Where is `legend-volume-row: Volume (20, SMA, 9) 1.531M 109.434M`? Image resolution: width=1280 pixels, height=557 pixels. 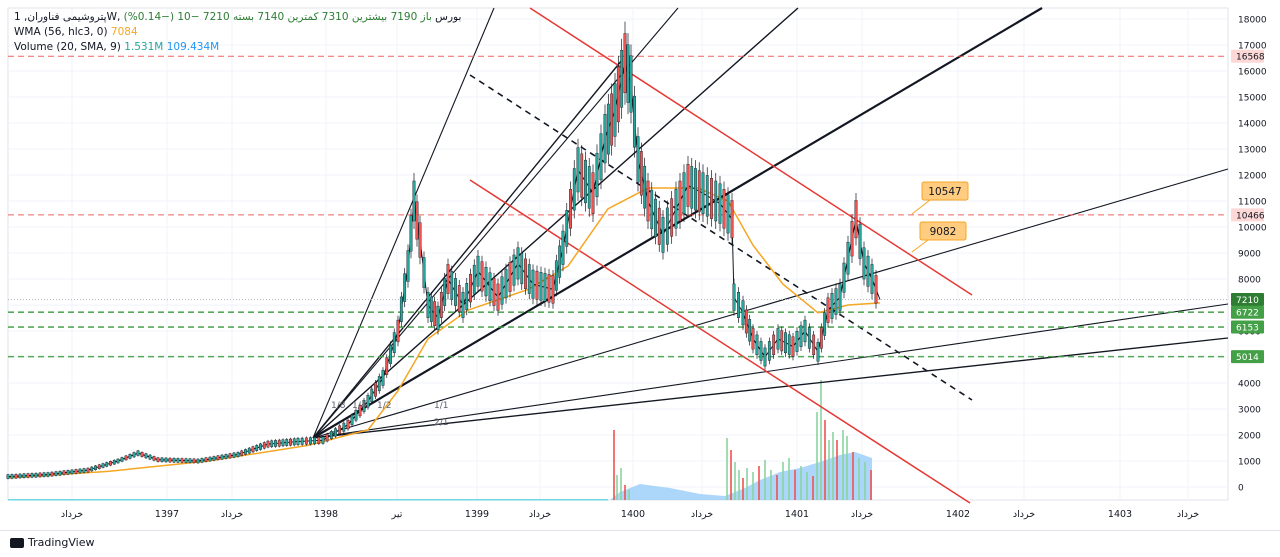
legend-volume-row: Volume (20, SMA, 9) 1.531M 109.434M is located at coordinates (237, 47).